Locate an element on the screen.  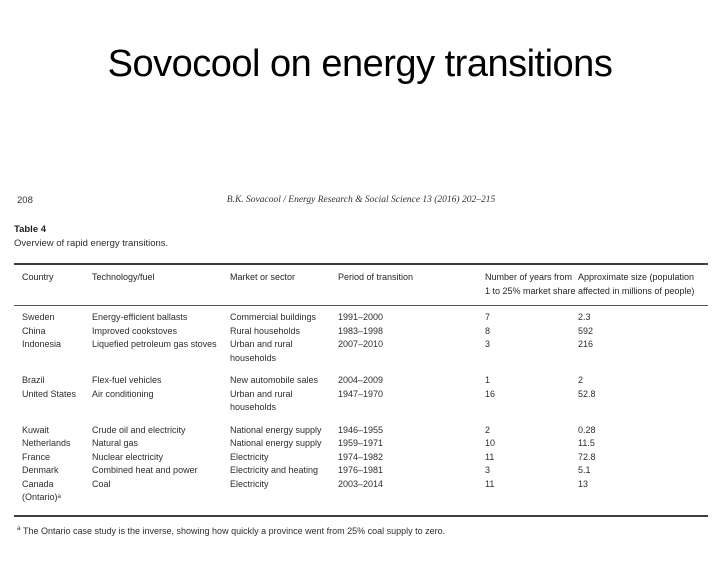
page-number: 208 is located at coordinates (25, 200).